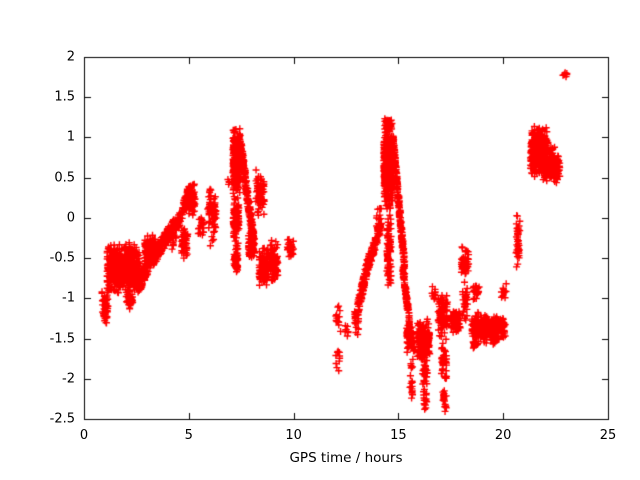 Image resolution: width=640 pixels, height=480 pixels. What do you see at coordinates (503, 435) in the screenshot?
I see `x-tick-label: 20` at bounding box center [503, 435].